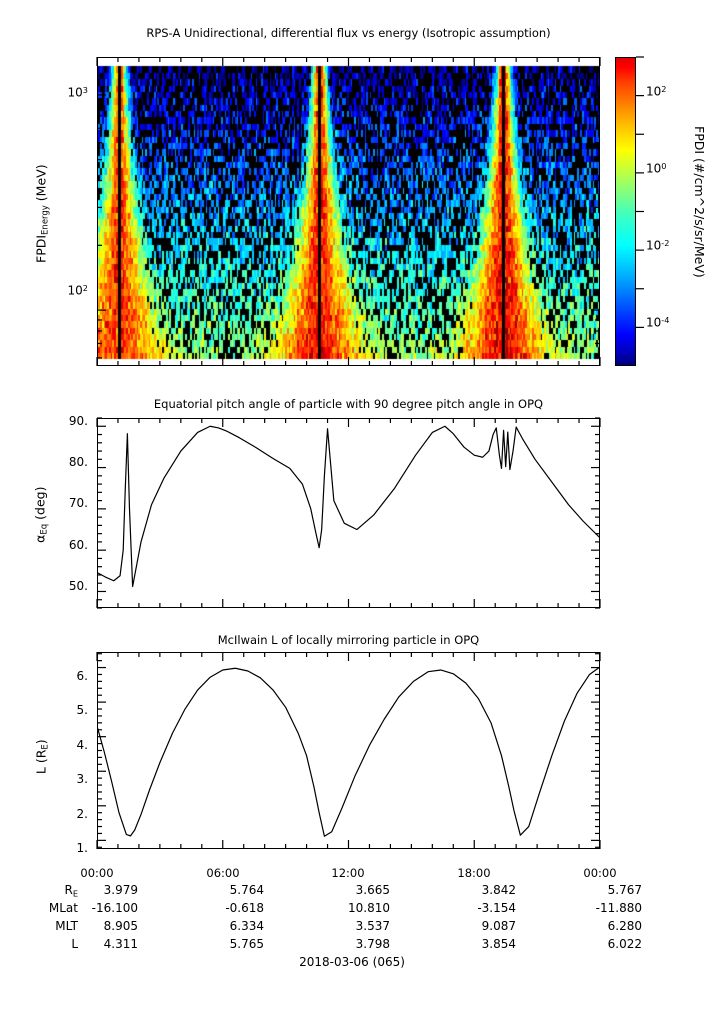 Image resolution: width=725 pixels, height=1019 pixels. Describe the element at coordinates (41, 185) in the screenshot. I see `spectrogram-ylabel-unit: (MeV)` at that location.